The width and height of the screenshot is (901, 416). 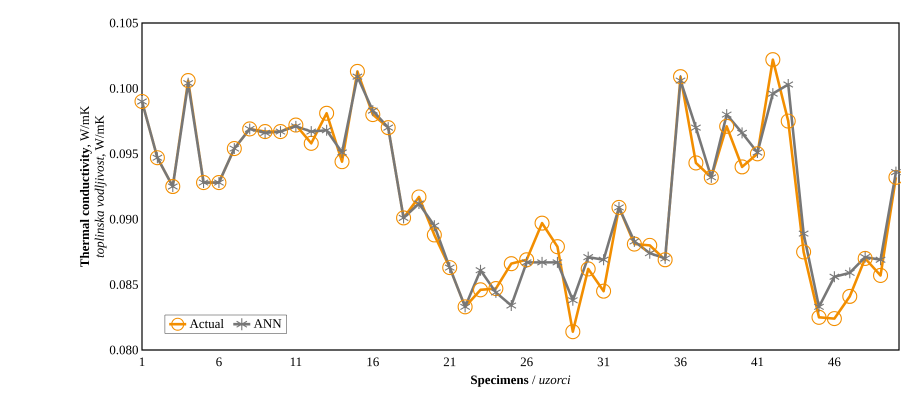 I want to click on x-tick-label: 41, so click(x=757, y=362).